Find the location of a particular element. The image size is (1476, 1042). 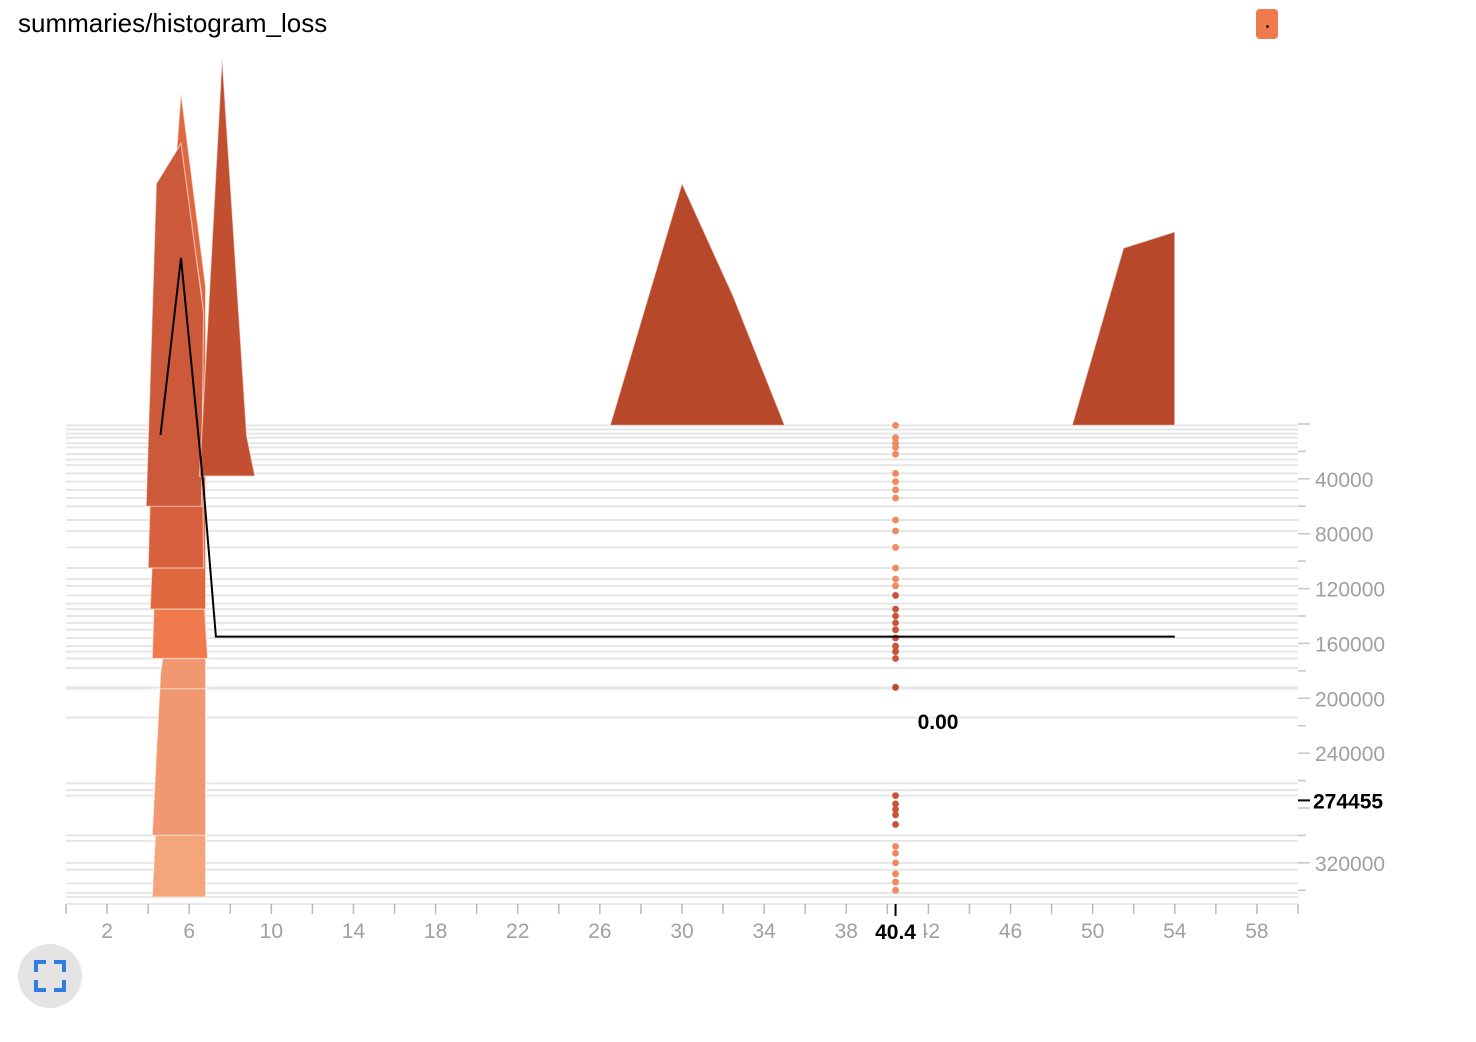

x-tick-label: 58 is located at coordinates (1256, 931).